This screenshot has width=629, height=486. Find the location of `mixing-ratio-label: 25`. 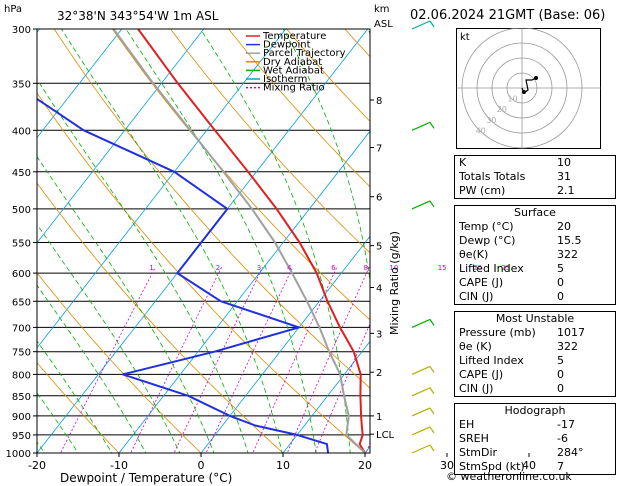

mixing-ratio-label: 25 is located at coordinates (505, 268).